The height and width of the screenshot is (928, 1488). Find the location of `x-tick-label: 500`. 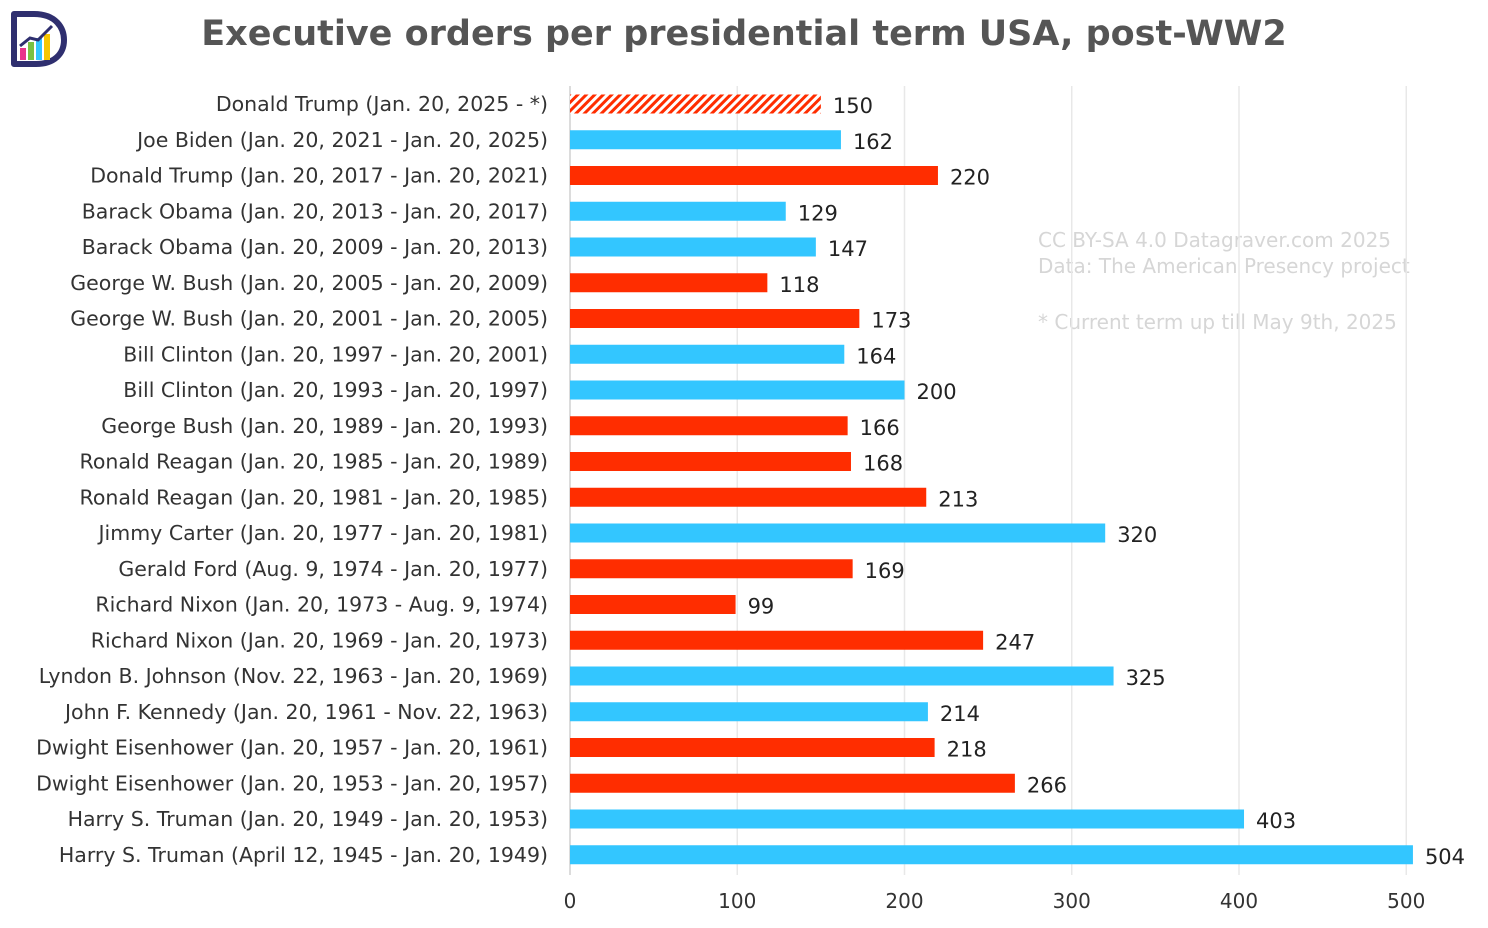

x-tick-label: 500 is located at coordinates (1406, 901).